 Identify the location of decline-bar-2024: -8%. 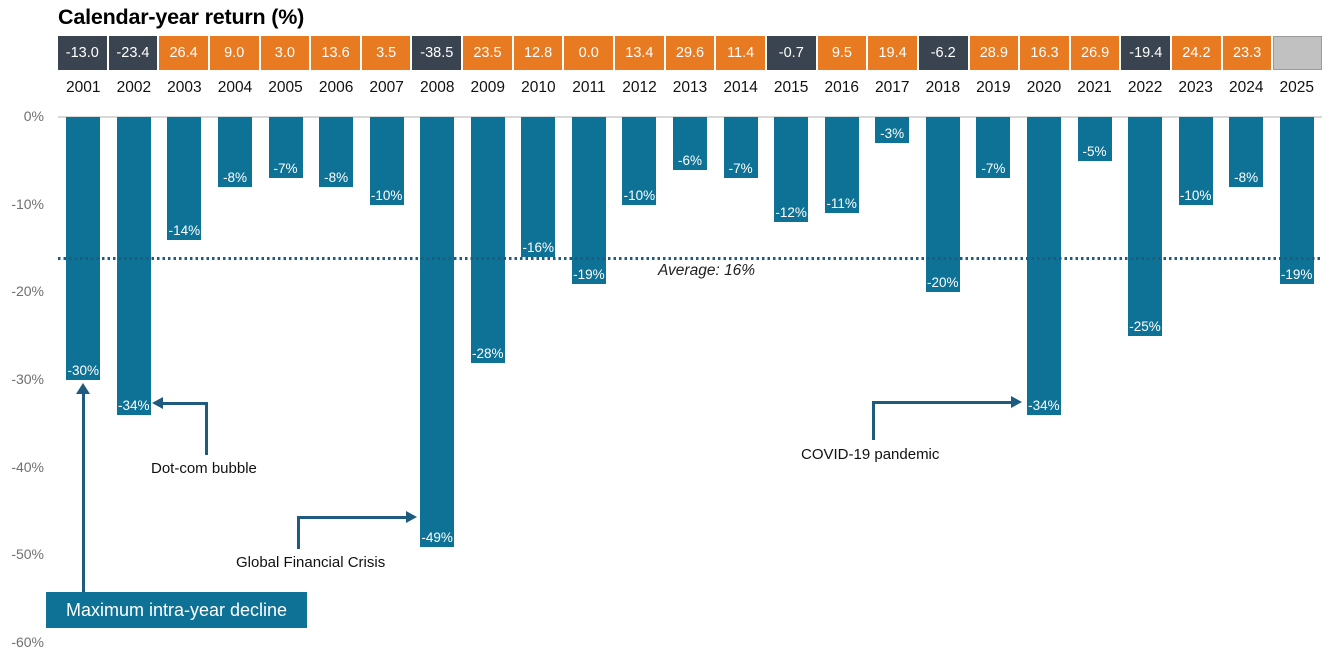
(1246, 152).